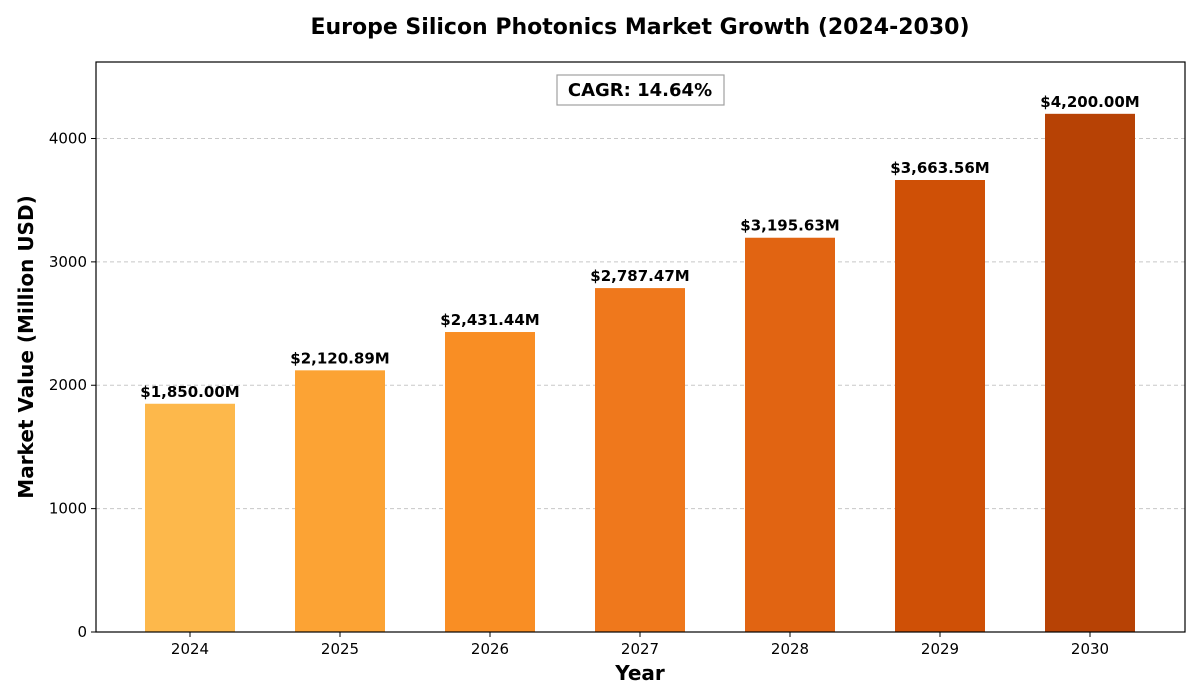 The image size is (1200, 700). Describe the element at coordinates (639, 673) in the screenshot. I see `x-axis-label: Year` at that location.